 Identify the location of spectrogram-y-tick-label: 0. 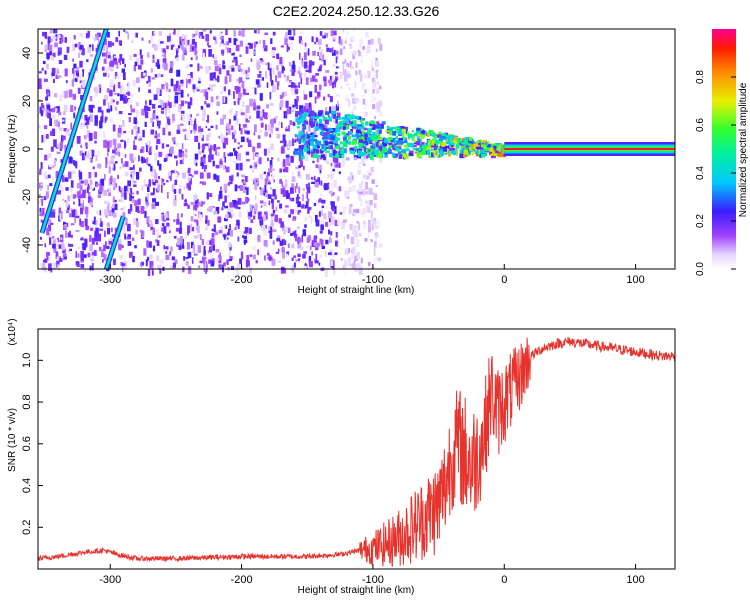
(27, 149).